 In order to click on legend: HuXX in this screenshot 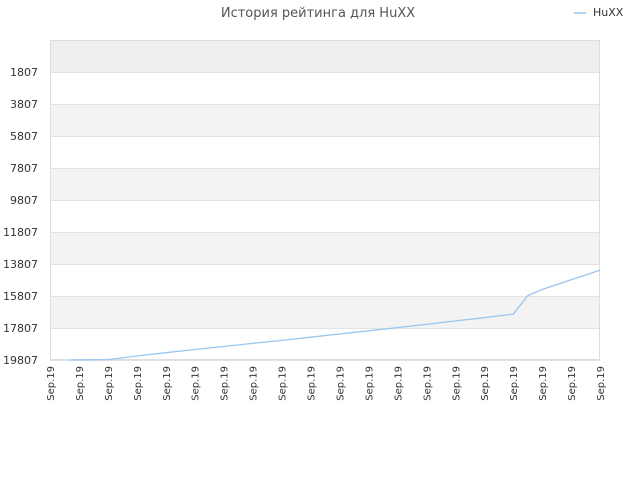, I will do `click(599, 12)`.